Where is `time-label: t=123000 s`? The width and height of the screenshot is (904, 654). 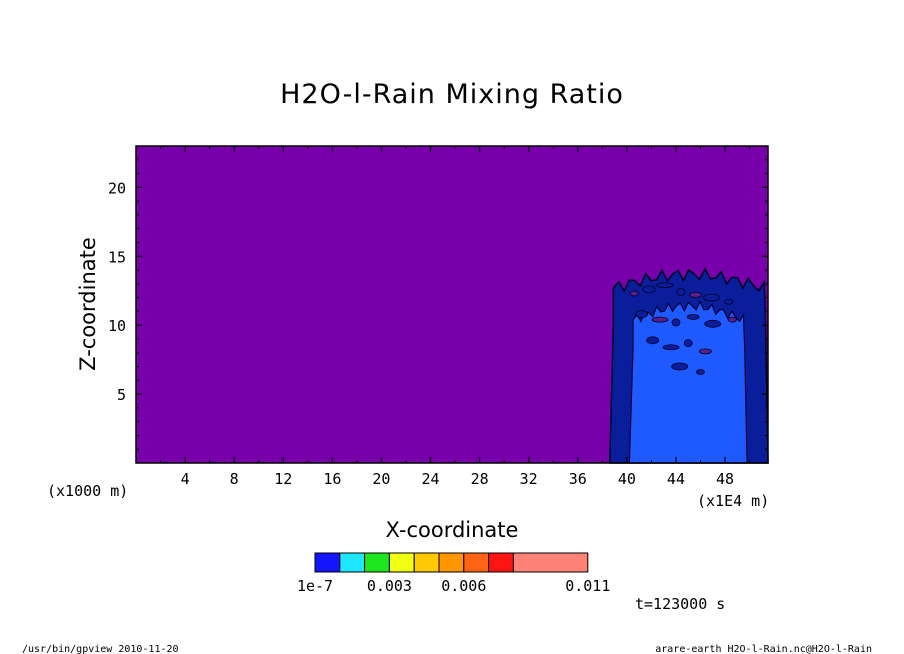 time-label: t=123000 s is located at coordinates (680, 604).